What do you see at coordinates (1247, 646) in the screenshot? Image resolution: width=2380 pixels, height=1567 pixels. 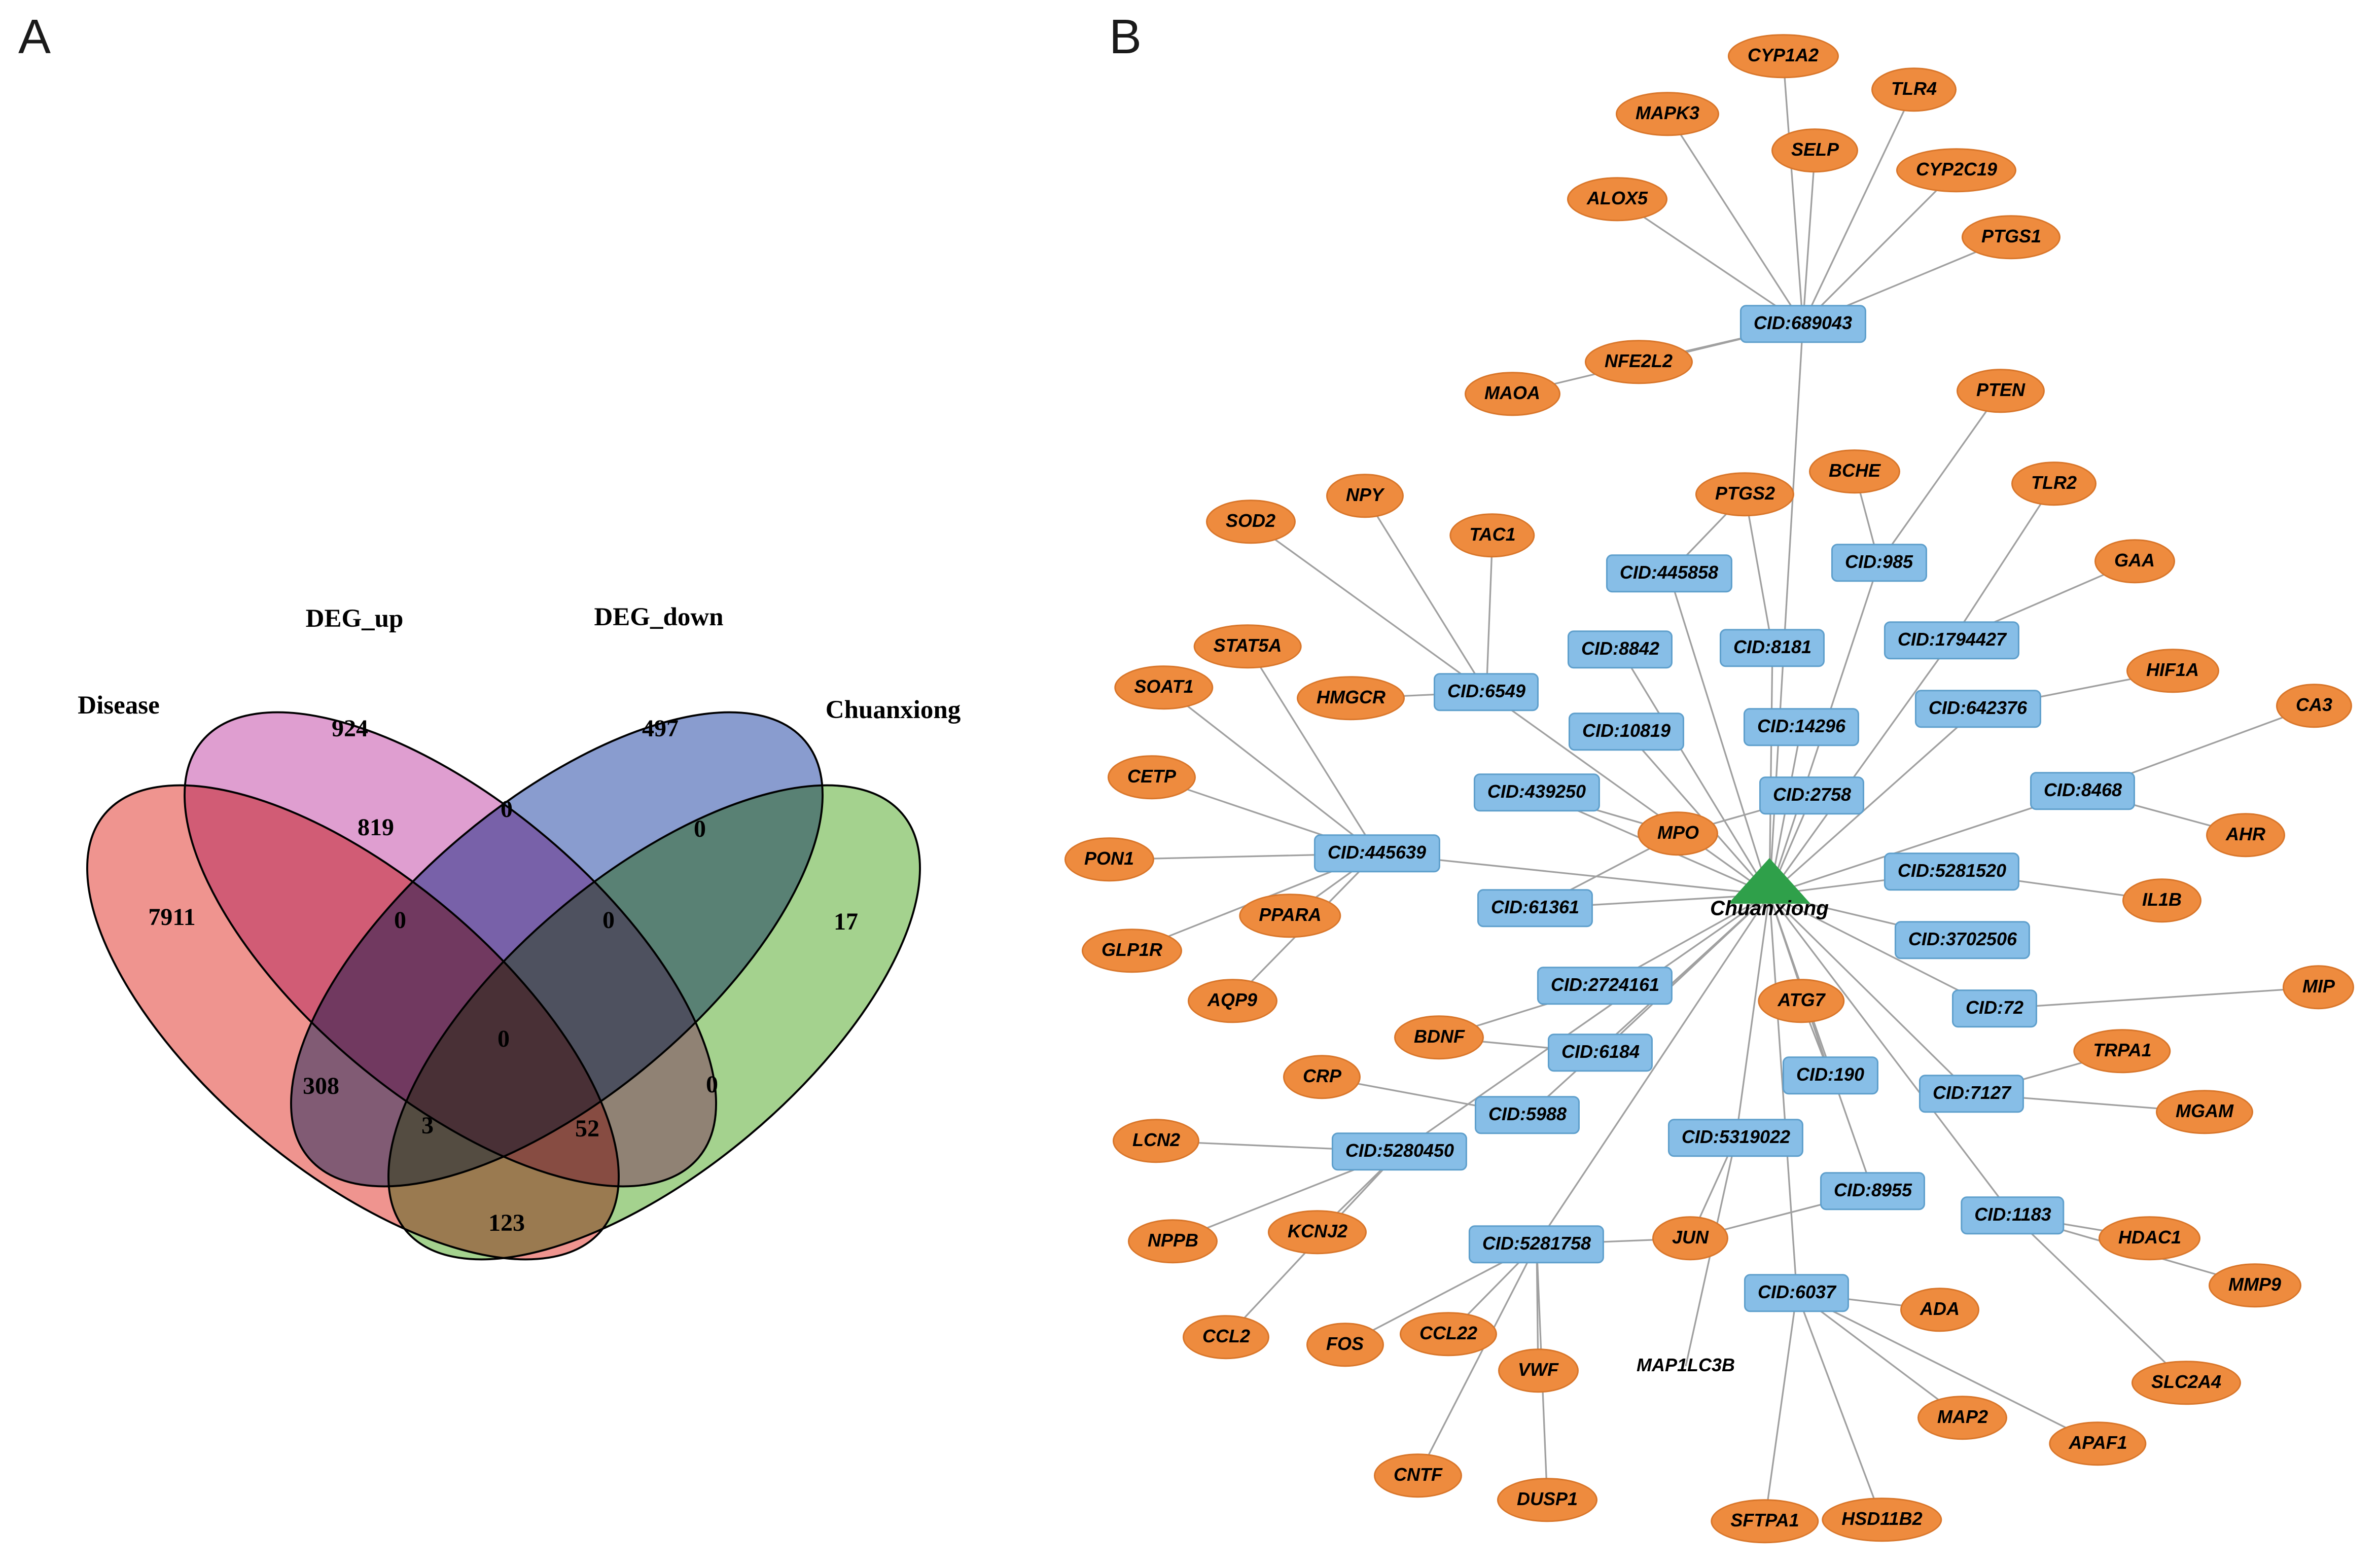 I see `gene-node-STAT5A: STAT5A` at bounding box center [1247, 646].